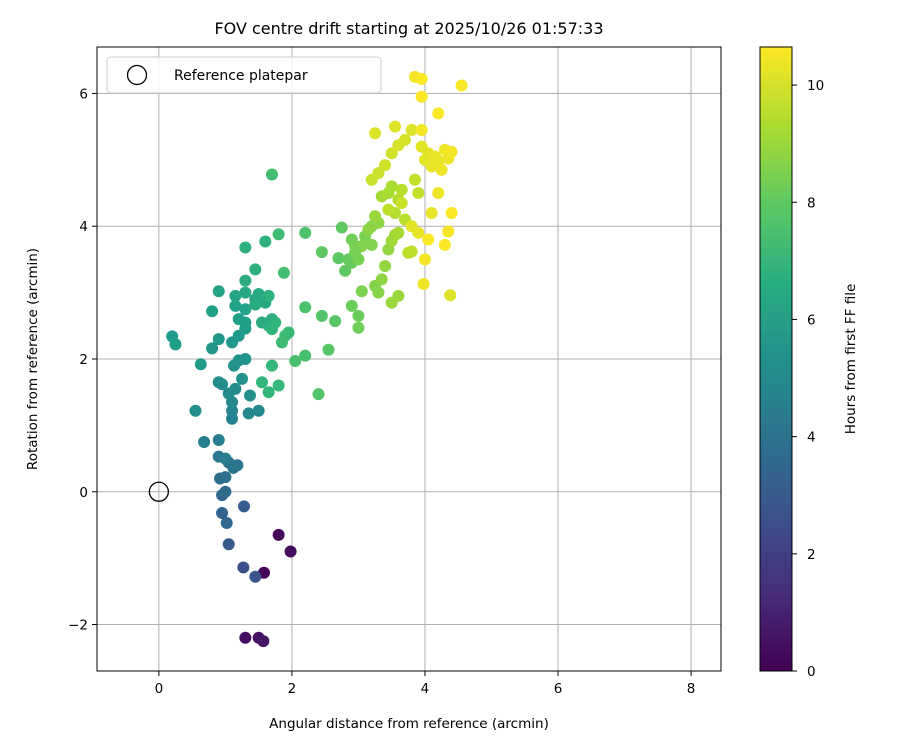 The height and width of the screenshot is (750, 900). Describe the element at coordinates (811, 555) in the screenshot. I see `colorbar-tick-label: 2` at that location.